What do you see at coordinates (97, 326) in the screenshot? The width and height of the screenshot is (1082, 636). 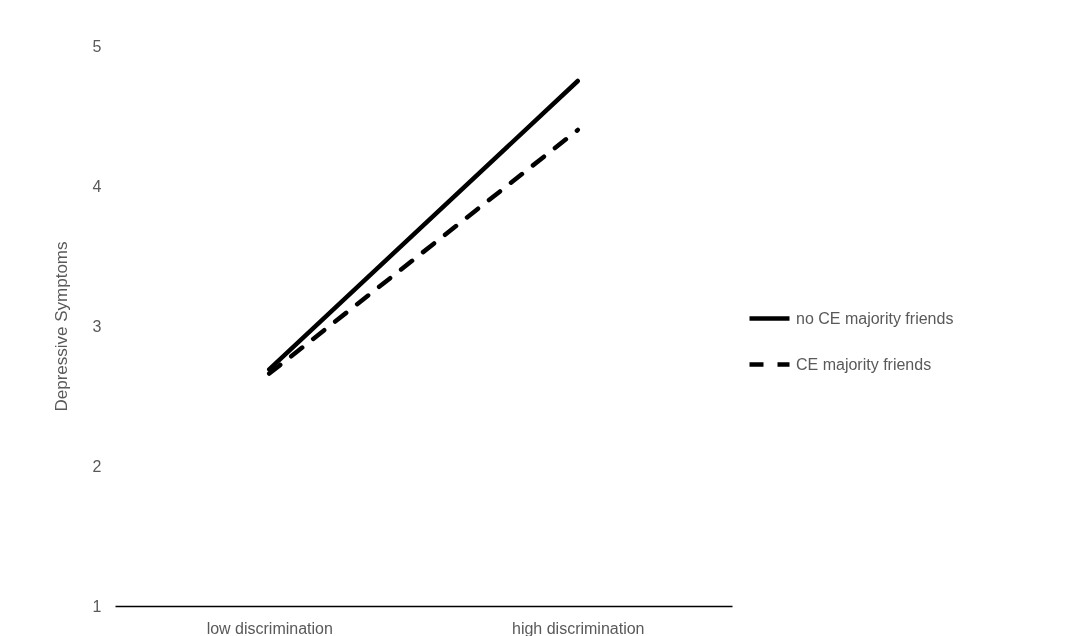 I see `y-tick-label: 3` at bounding box center [97, 326].